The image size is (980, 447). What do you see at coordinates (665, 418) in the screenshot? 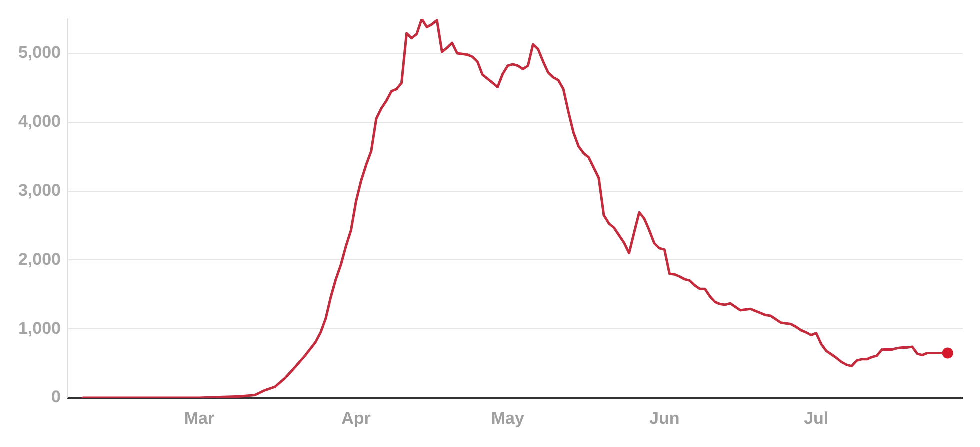
I see `x-tick-label: Jun` at bounding box center [665, 418].